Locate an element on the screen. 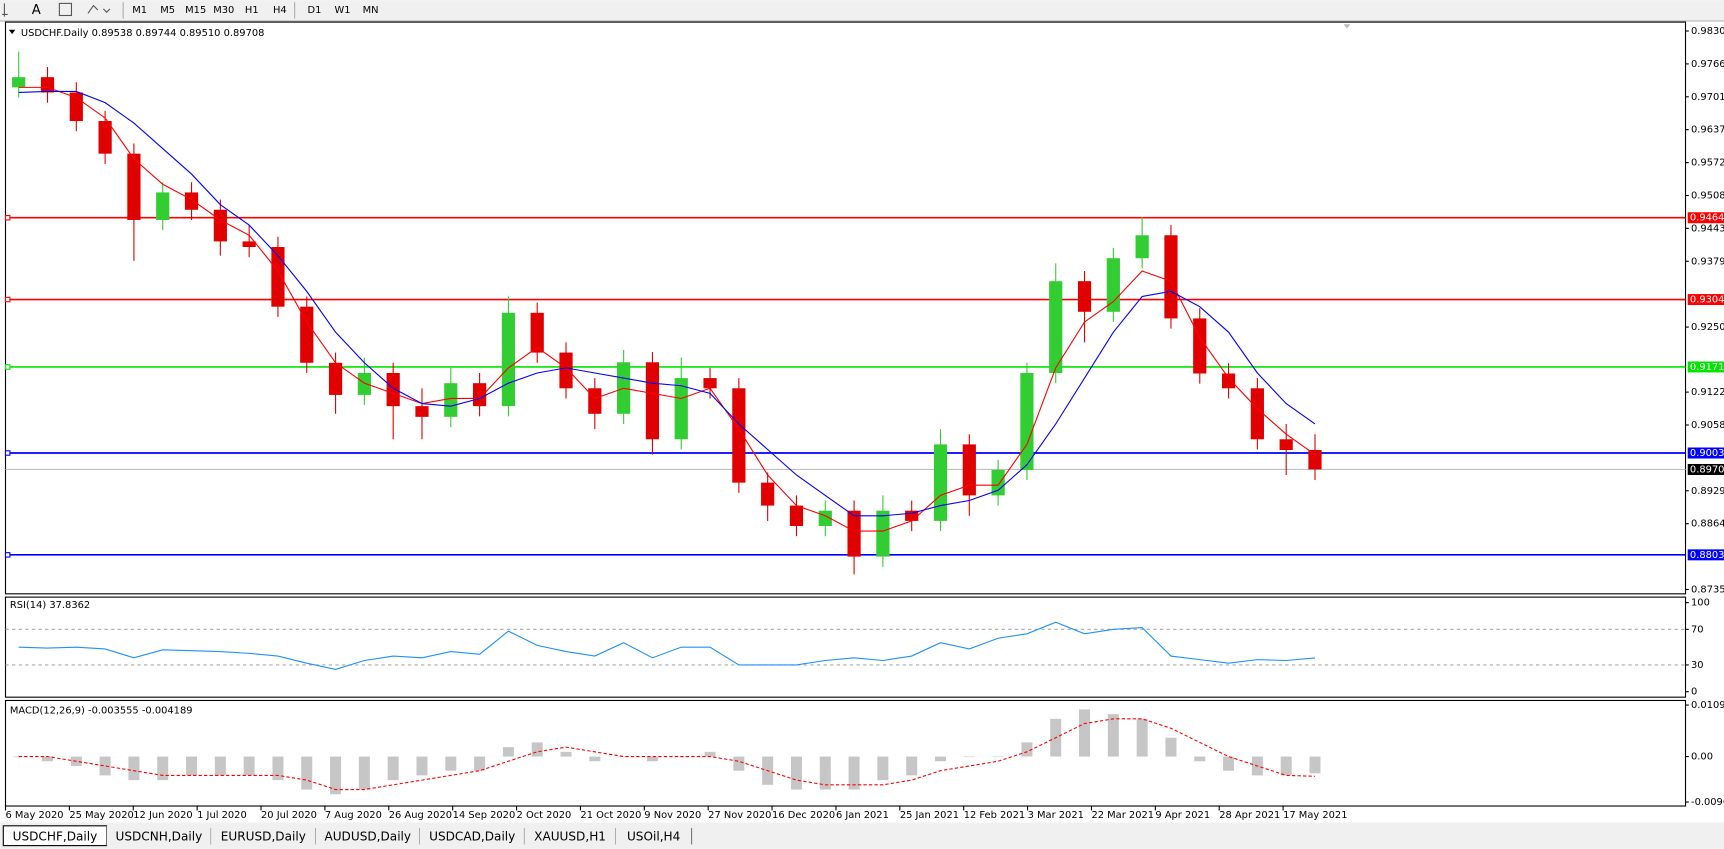 This screenshot has height=849, width=1724. chart-tab-label: USDCHF,Daily is located at coordinates (55, 836).